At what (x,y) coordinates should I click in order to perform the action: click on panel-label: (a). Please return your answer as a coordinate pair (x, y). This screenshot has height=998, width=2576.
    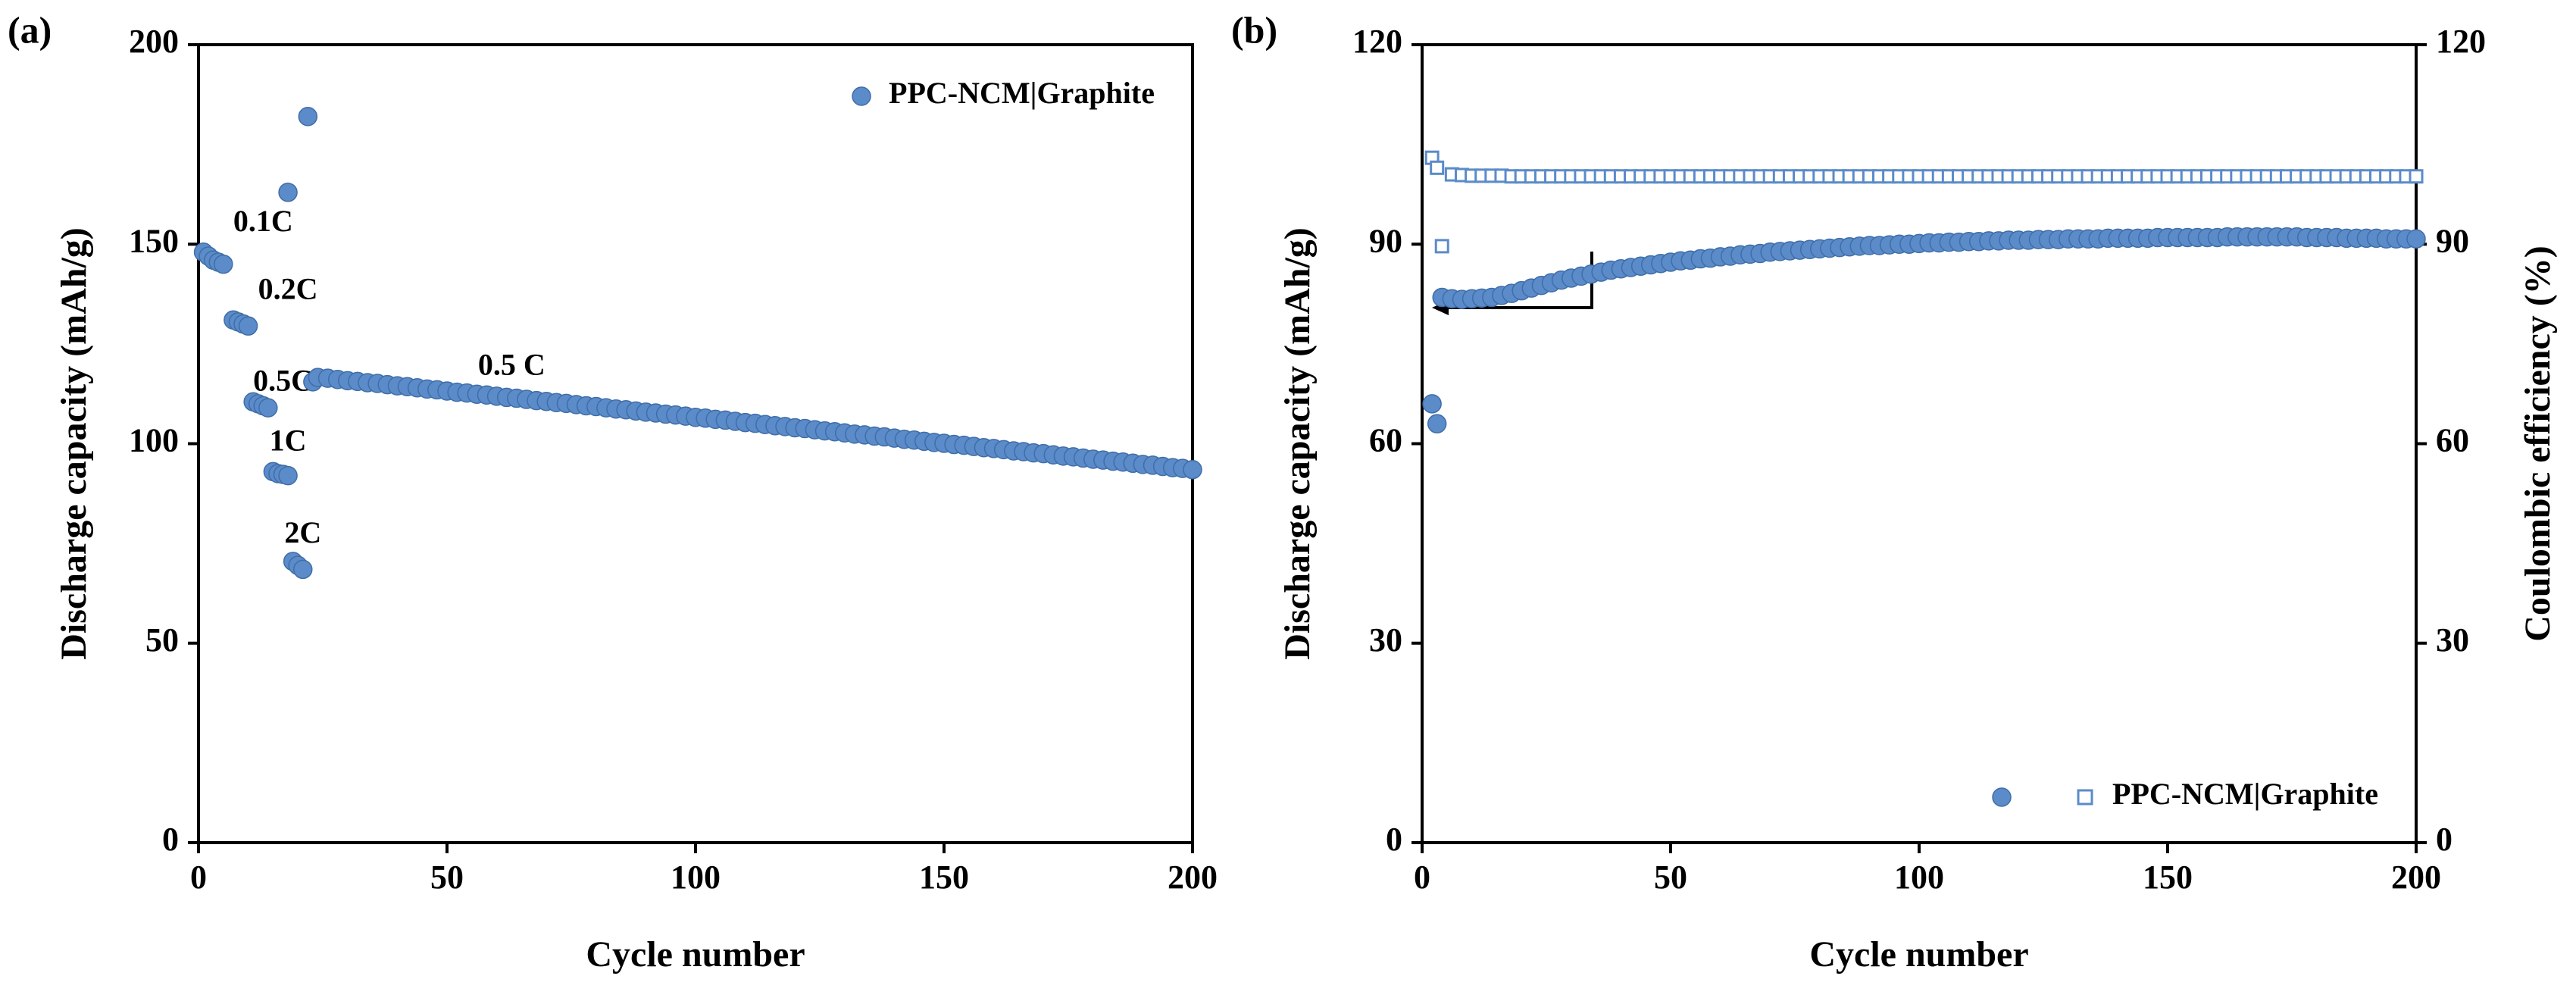
    Looking at the image, I should click on (30, 30).